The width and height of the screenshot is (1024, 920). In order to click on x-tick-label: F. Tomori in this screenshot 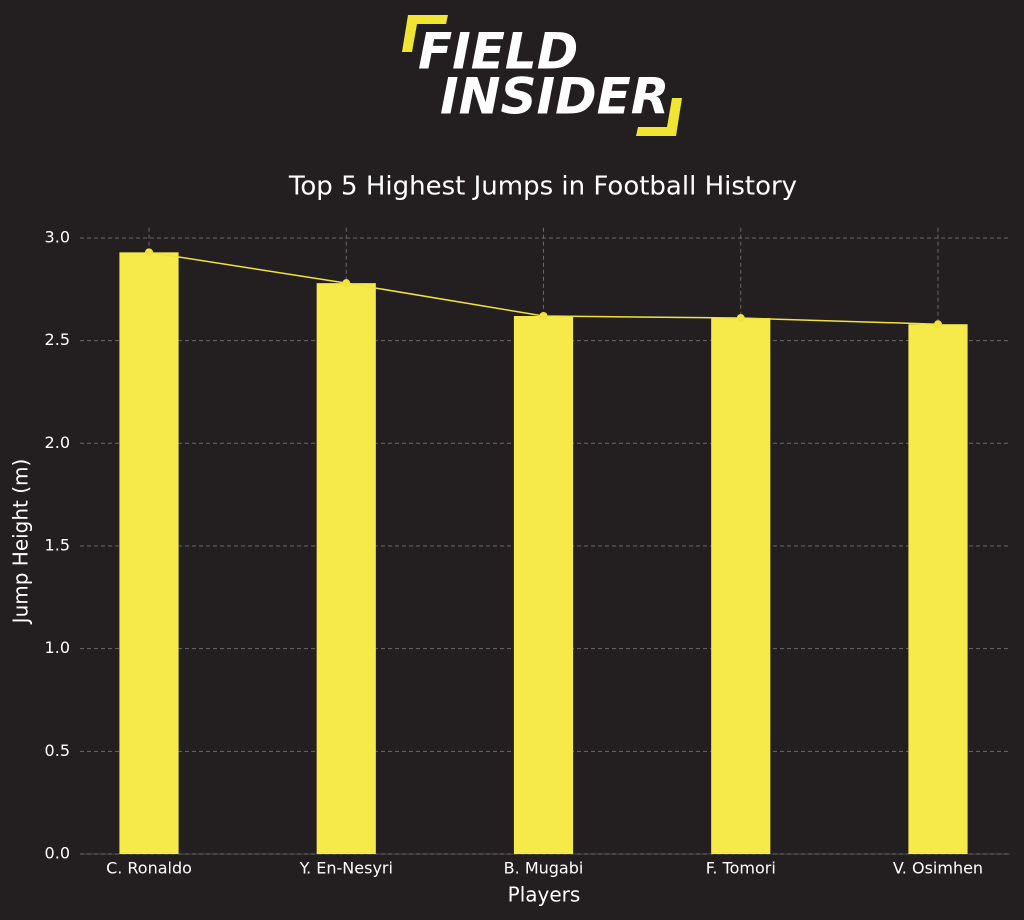, I will do `click(741, 868)`.